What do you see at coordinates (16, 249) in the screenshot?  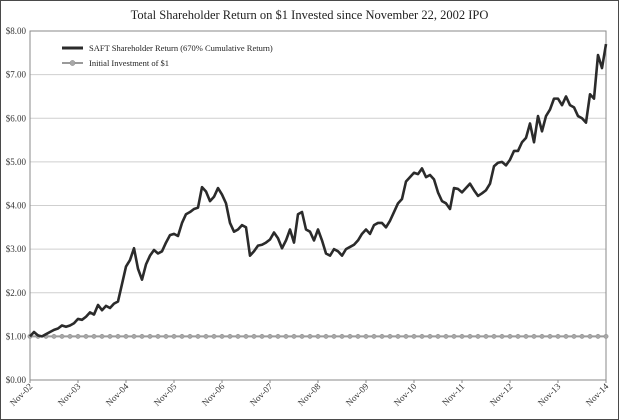 I see `y-tick-label: $3.00` at bounding box center [16, 249].